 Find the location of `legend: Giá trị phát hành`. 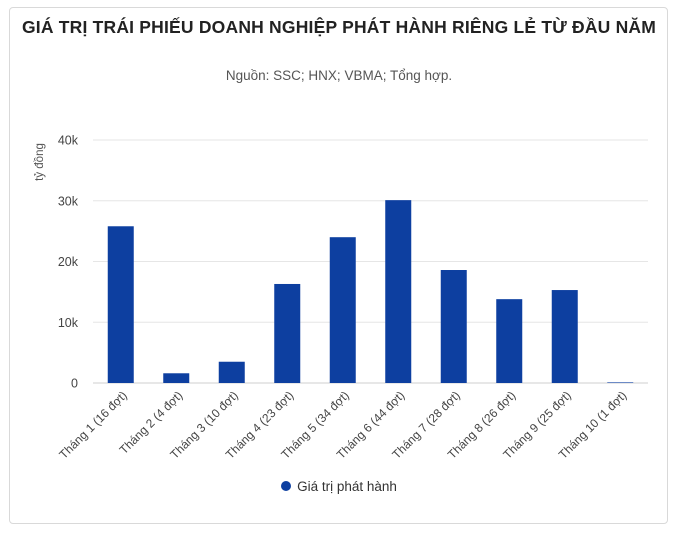

legend: Giá trị phát hành is located at coordinates (339, 486).